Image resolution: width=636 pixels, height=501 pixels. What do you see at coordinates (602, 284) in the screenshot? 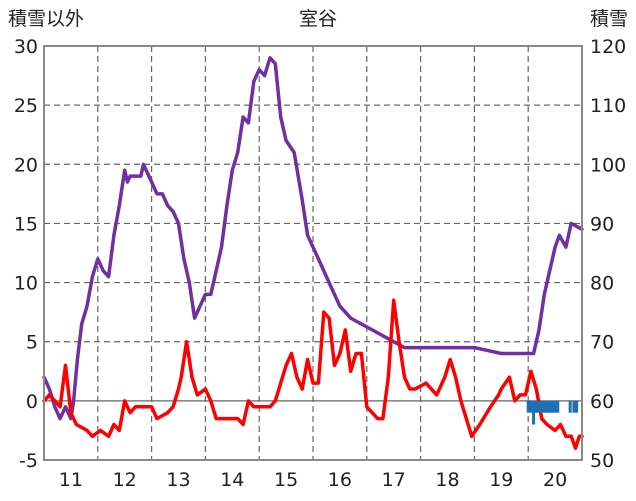
I see `y-tick-label-right: 80` at bounding box center [602, 284].